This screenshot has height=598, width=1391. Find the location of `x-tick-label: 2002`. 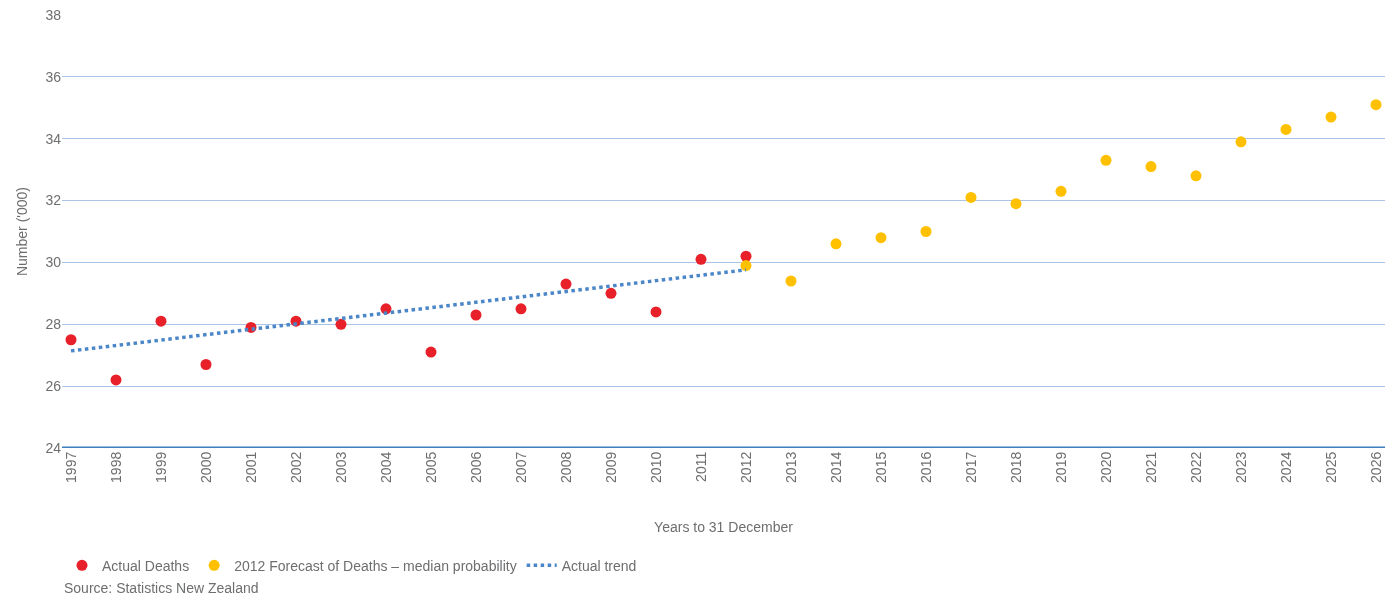

x-tick-label: 2002 is located at coordinates (295, 467).